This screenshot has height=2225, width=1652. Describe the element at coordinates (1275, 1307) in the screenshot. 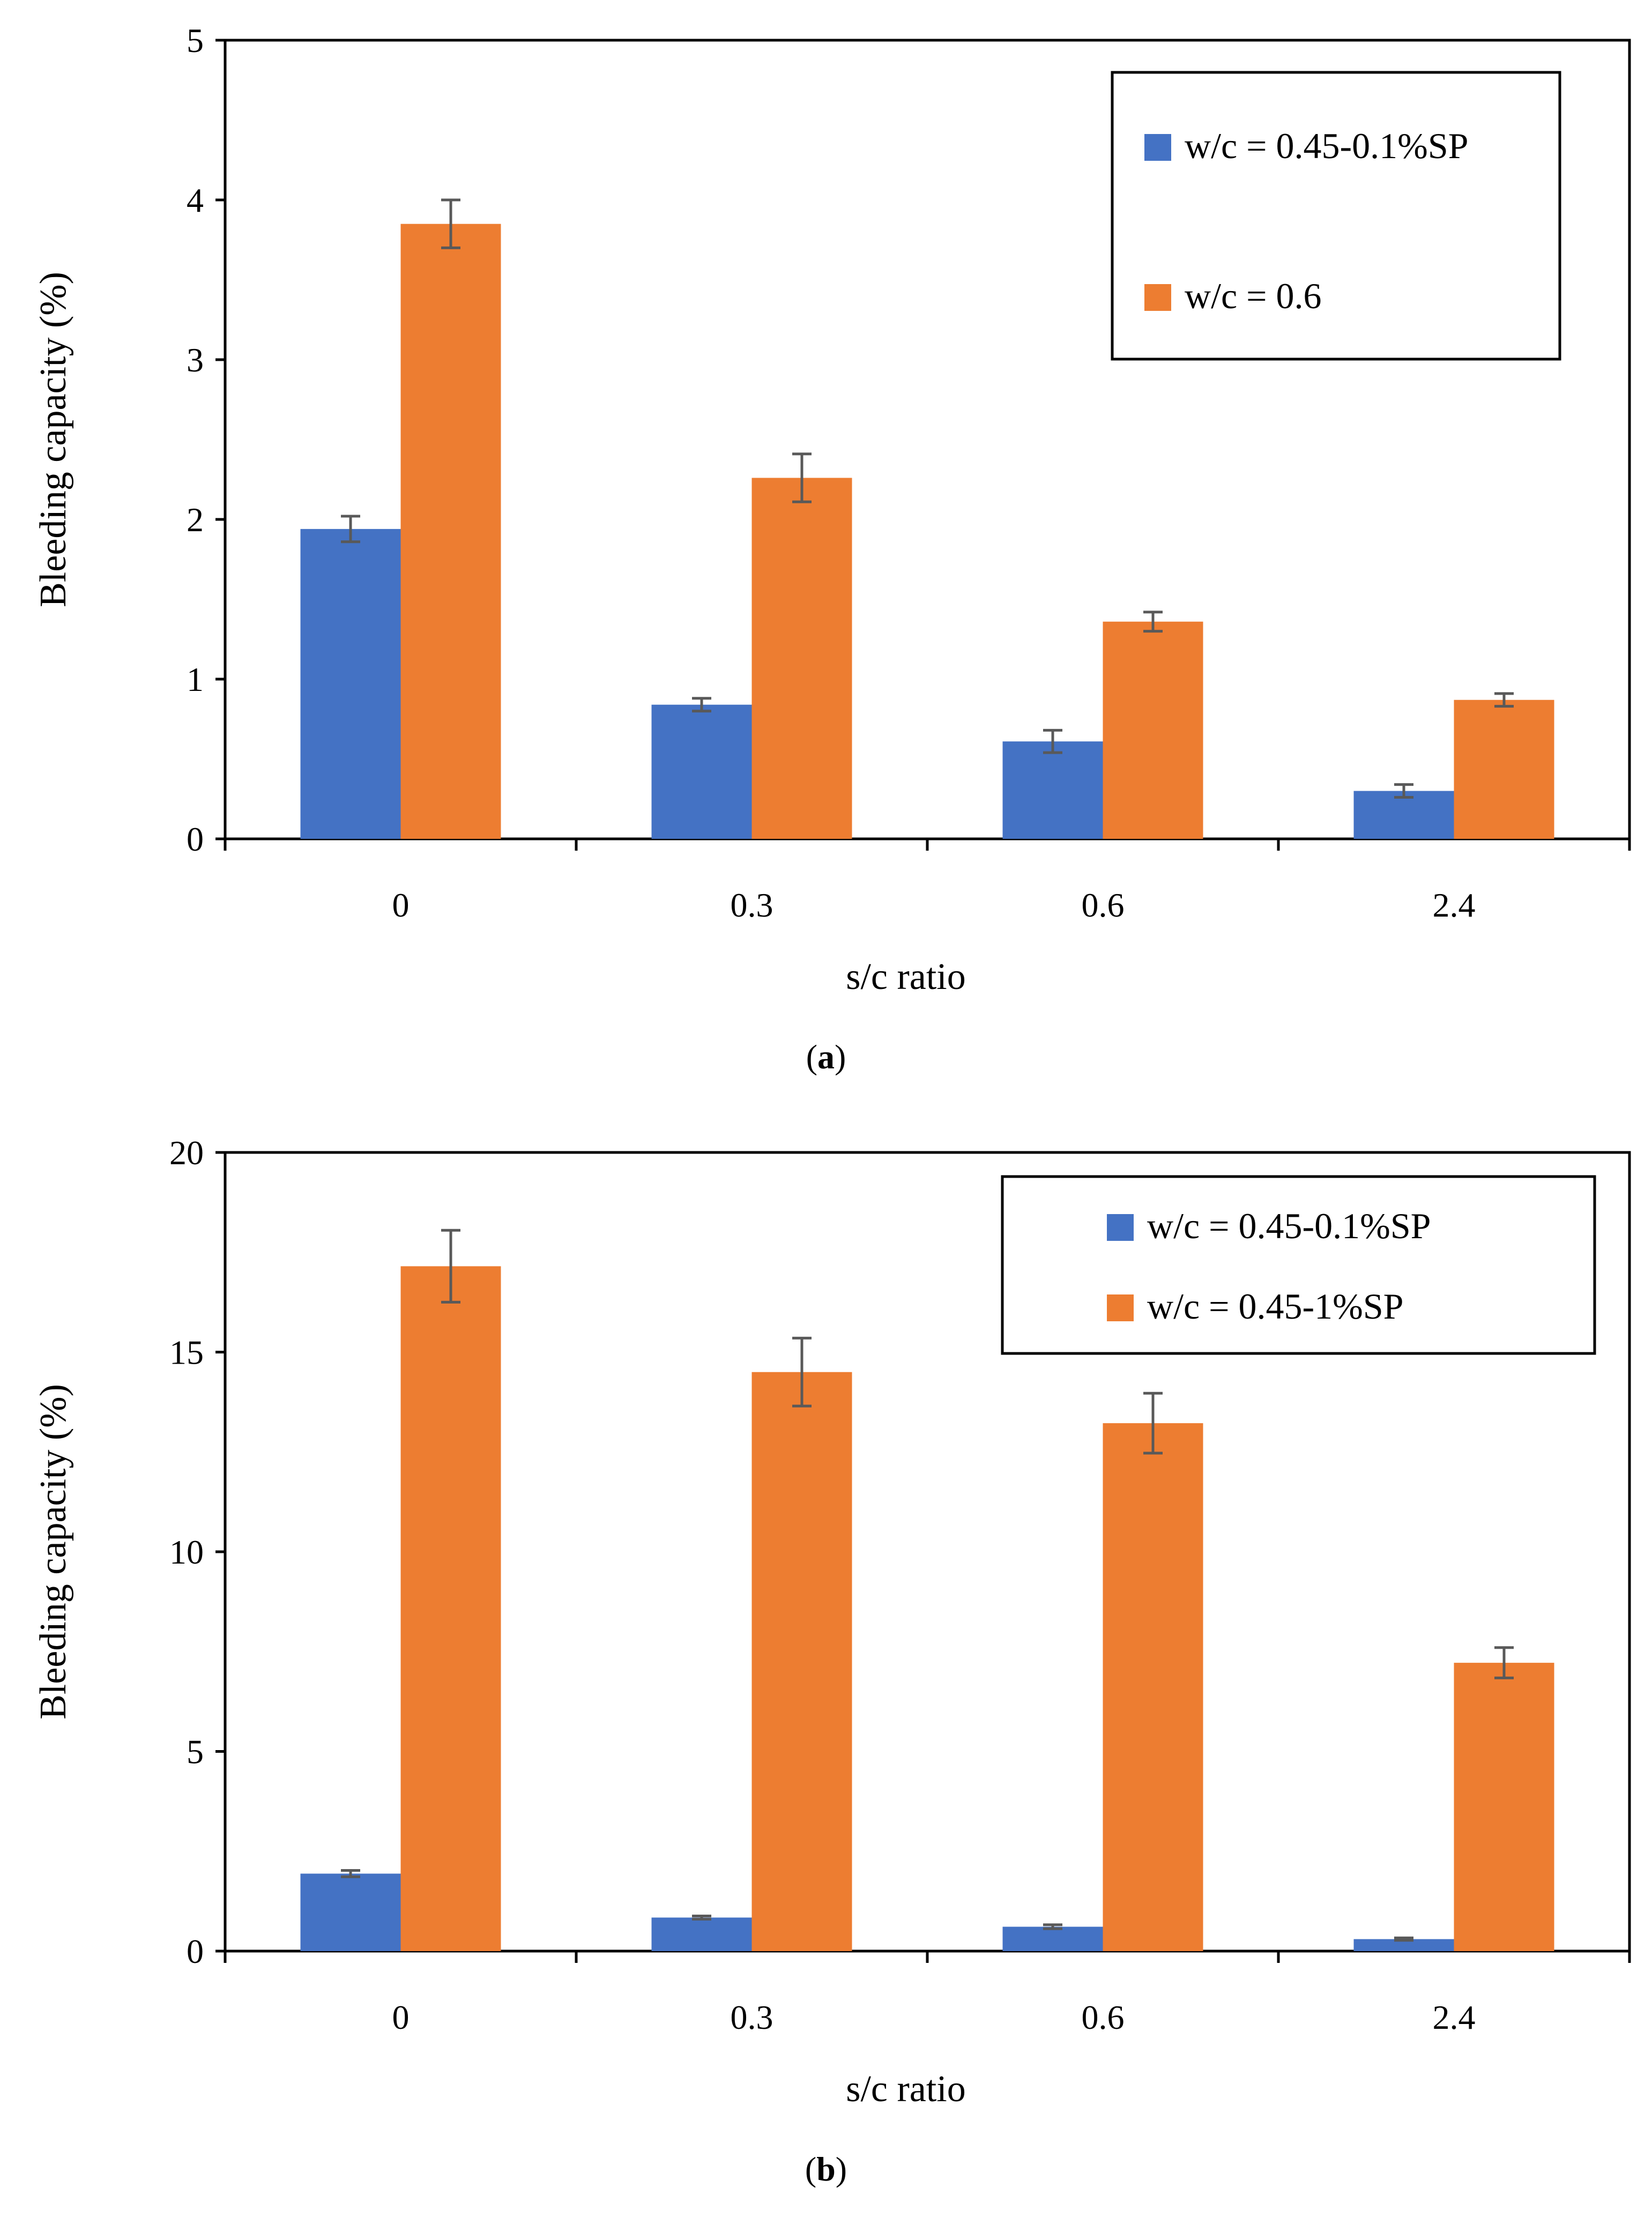

I see `legend-label: w/c = 0.45-1%SP` at that location.